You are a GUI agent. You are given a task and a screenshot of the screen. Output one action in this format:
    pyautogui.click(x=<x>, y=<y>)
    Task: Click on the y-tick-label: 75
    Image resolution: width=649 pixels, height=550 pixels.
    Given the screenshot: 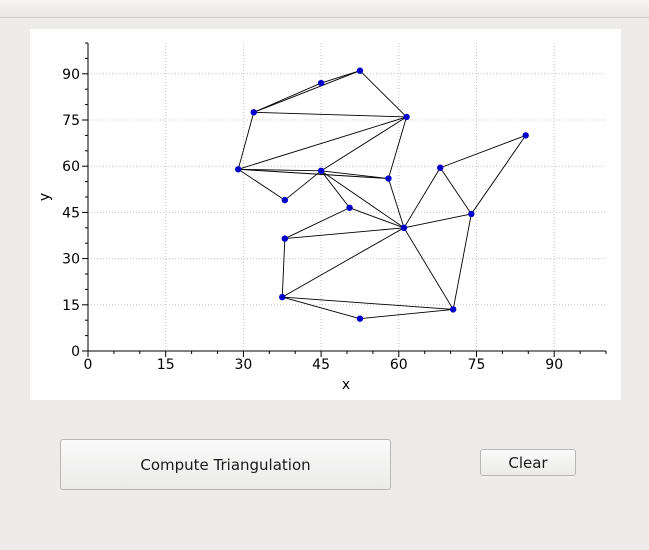 What is the action you would take?
    pyautogui.click(x=71, y=121)
    